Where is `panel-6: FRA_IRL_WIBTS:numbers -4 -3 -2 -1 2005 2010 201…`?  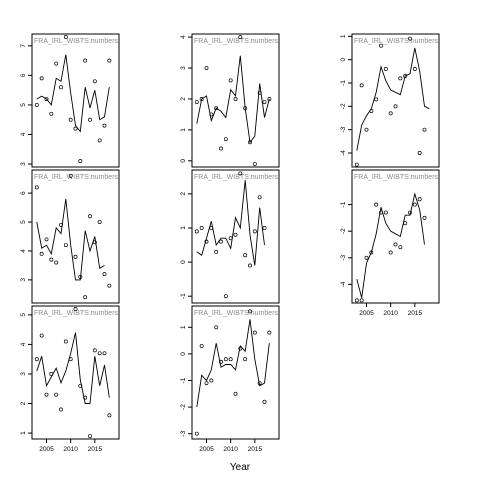 panel-6: FRA_IRL_WIBTS:numbers -4 -3 -2 -1 2005 2010 201… is located at coordinates (390, 243).